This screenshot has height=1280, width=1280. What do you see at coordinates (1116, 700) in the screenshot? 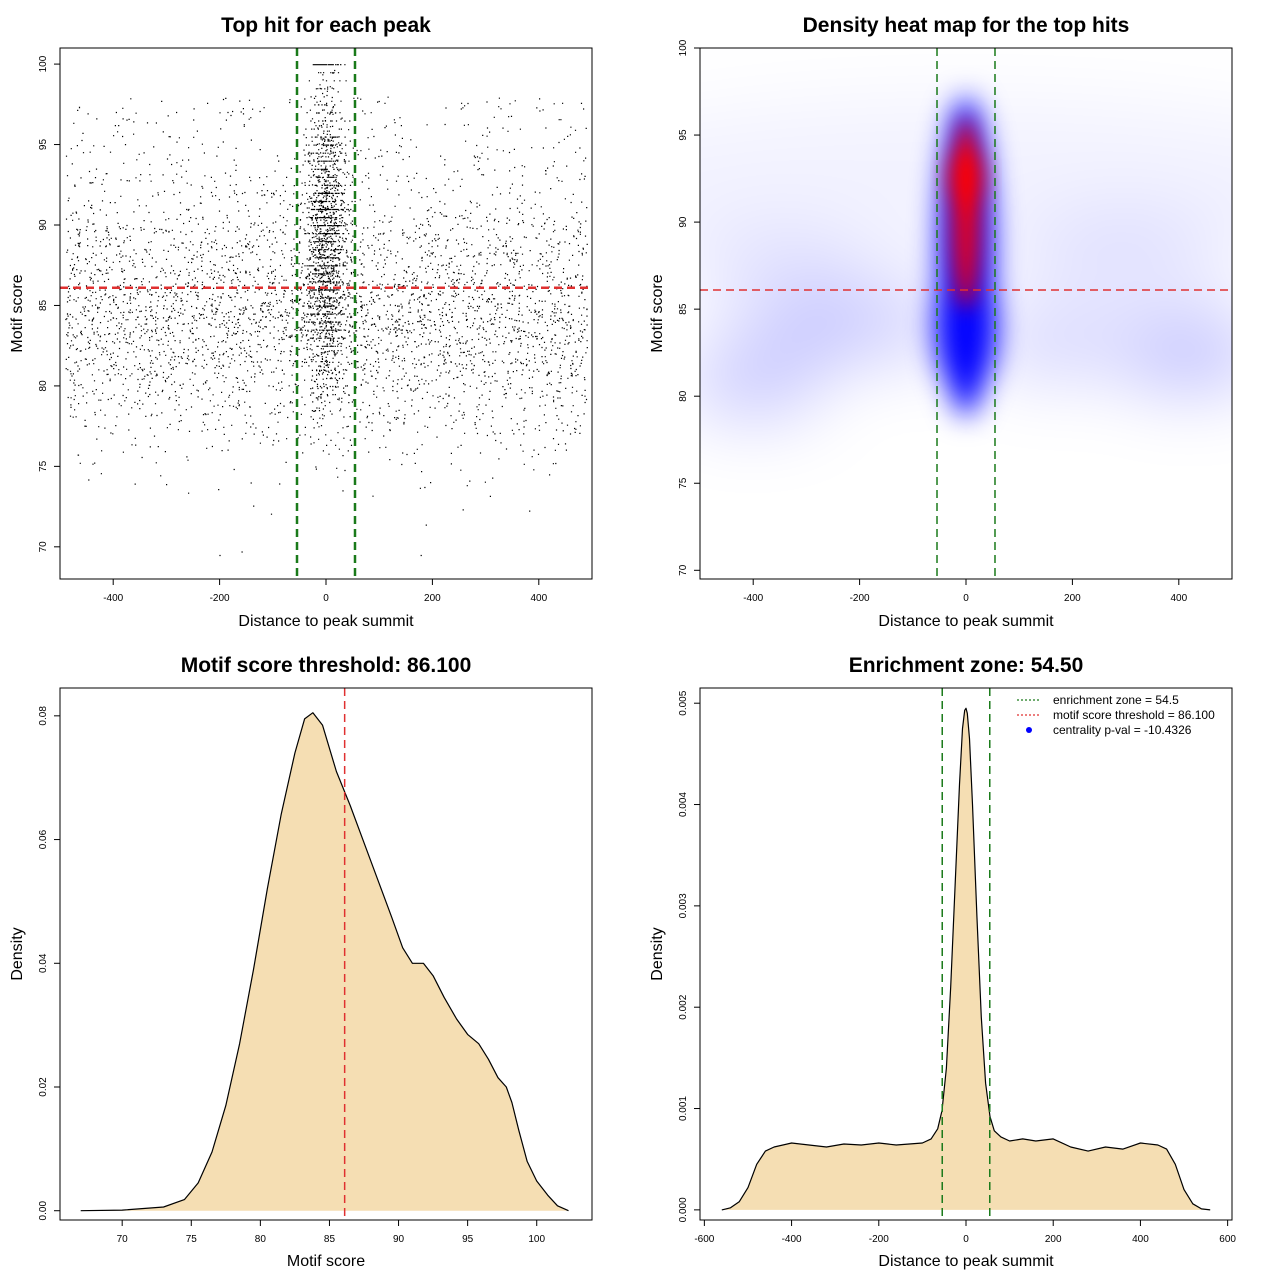
I see `legend-entry-label: enrichment zone = 54.5` at bounding box center [1116, 700].